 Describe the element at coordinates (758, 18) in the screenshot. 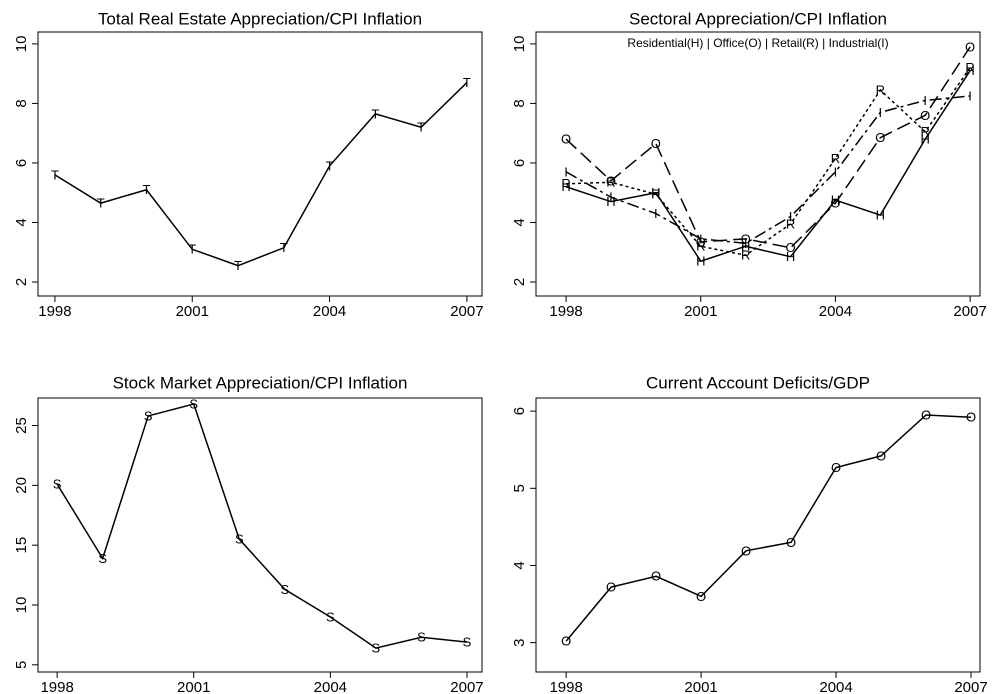

I see `chart-title: Sectoral Appreciation/CPI Inflation` at that location.